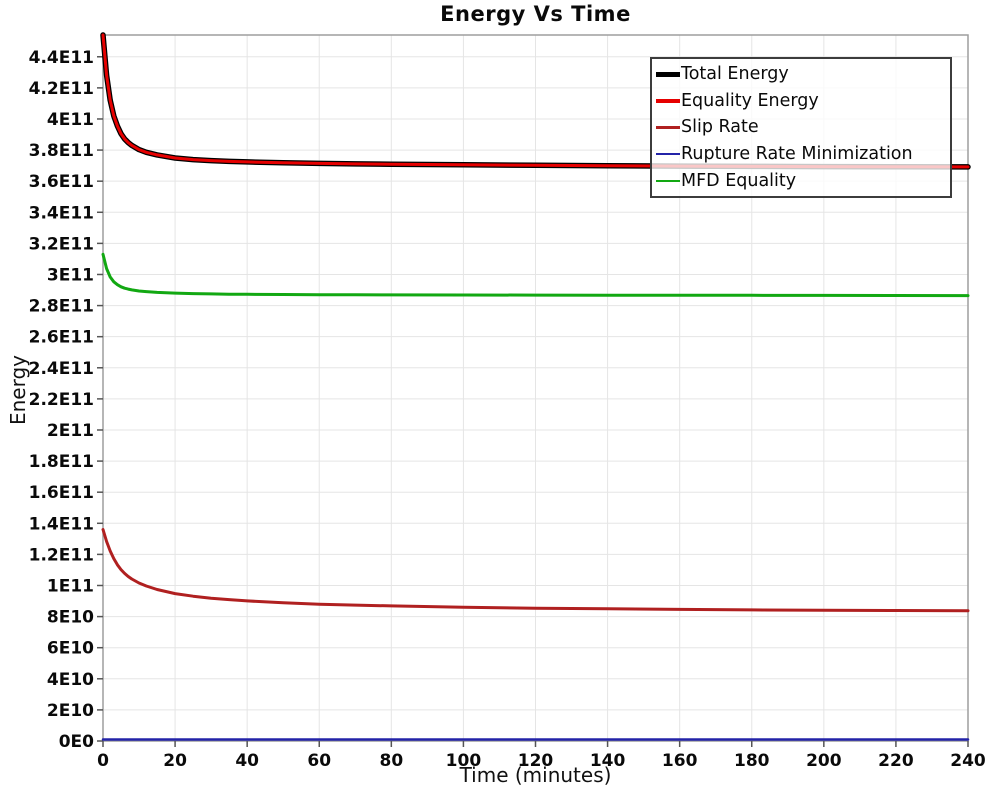 This screenshot has width=1000, height=800. What do you see at coordinates (61, 493) in the screenshot?
I see `y-tick-label: 1.6E11` at bounding box center [61, 493].